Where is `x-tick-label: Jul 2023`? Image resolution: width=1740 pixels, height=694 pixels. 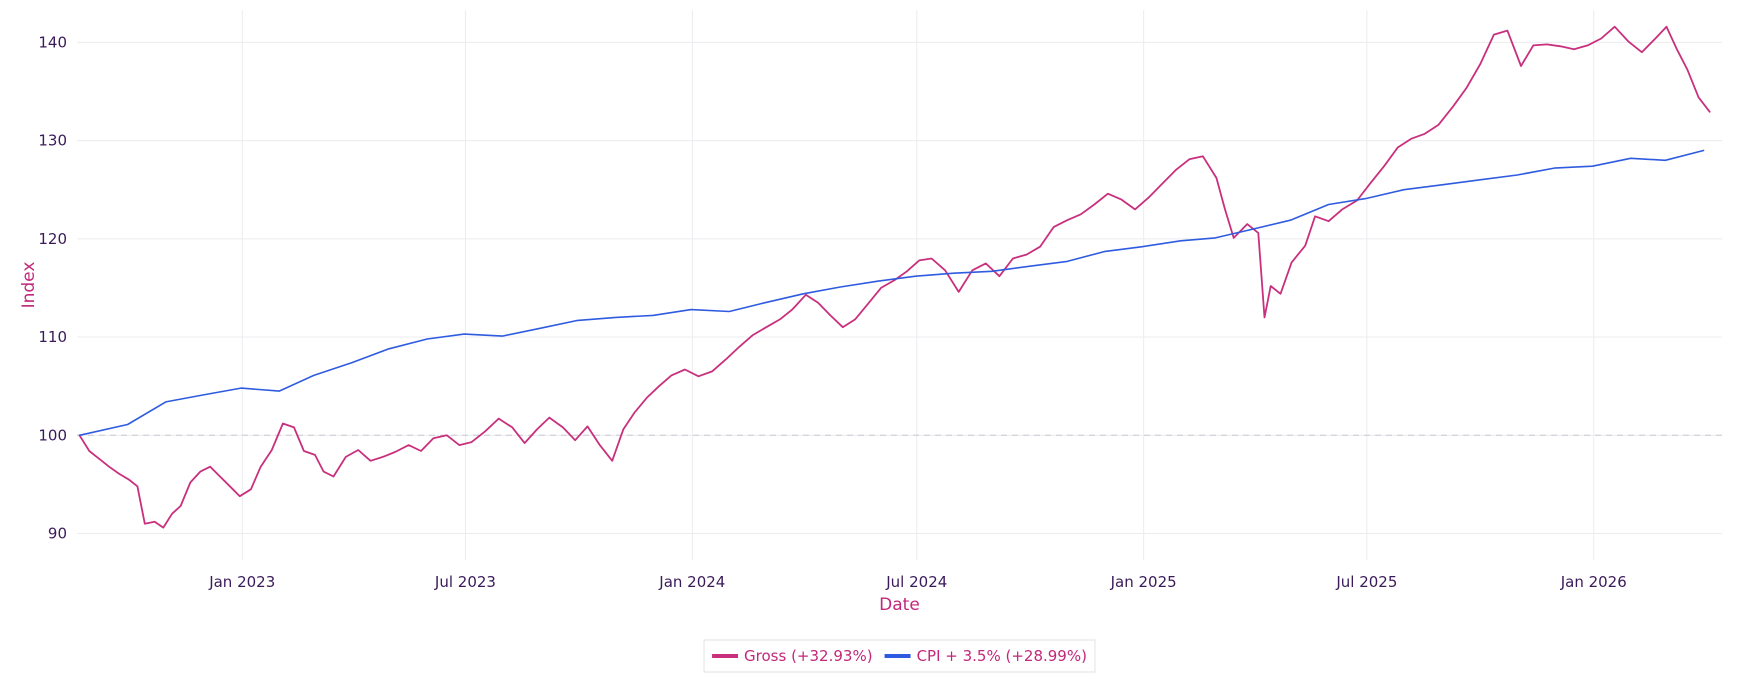 x-tick-label: Jul 2023 is located at coordinates (465, 582).